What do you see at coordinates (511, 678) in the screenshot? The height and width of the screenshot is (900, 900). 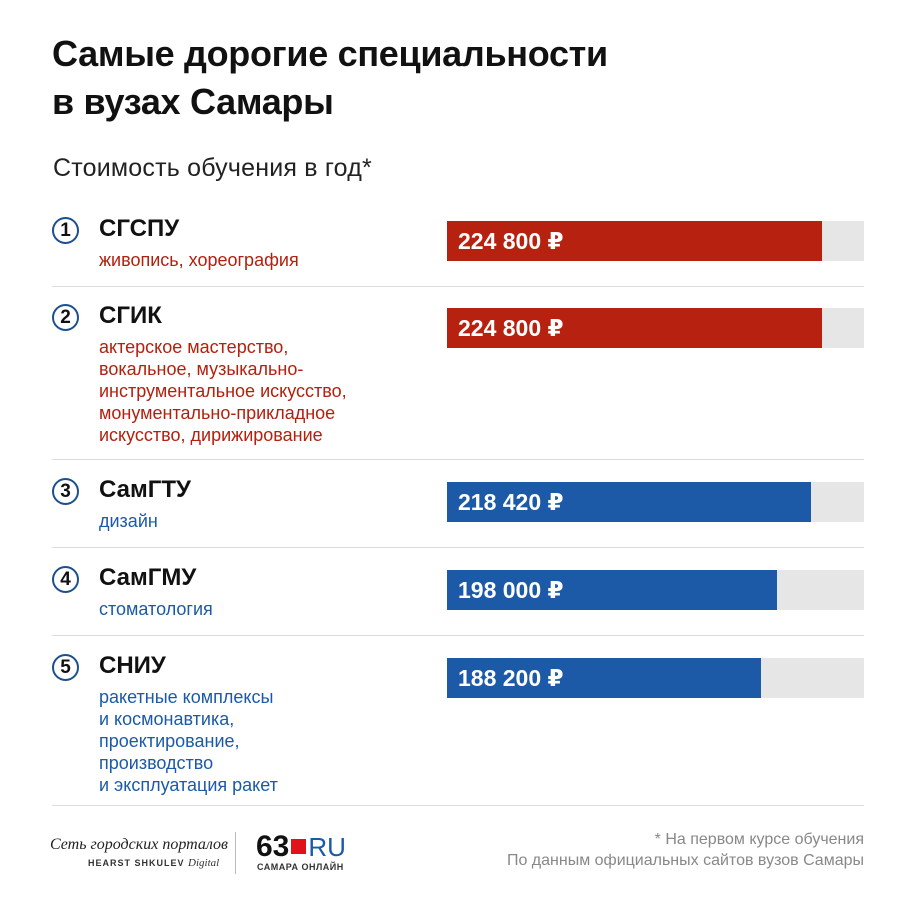 I see `bar-value-label: 188 200 ₽` at bounding box center [511, 678].